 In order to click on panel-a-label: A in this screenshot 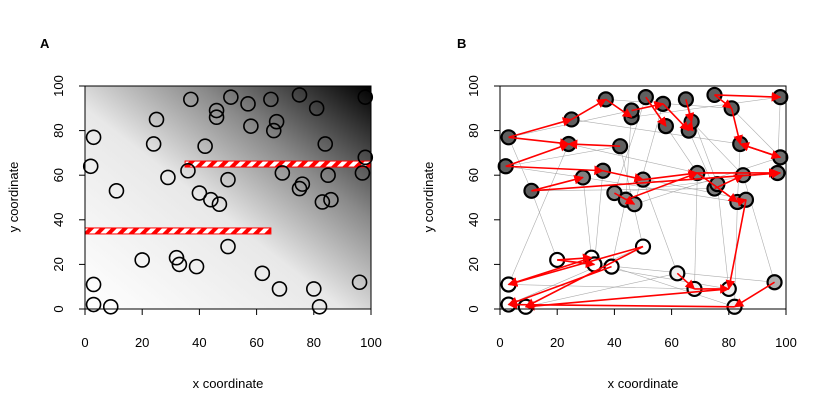, I will do `click(45, 43)`.